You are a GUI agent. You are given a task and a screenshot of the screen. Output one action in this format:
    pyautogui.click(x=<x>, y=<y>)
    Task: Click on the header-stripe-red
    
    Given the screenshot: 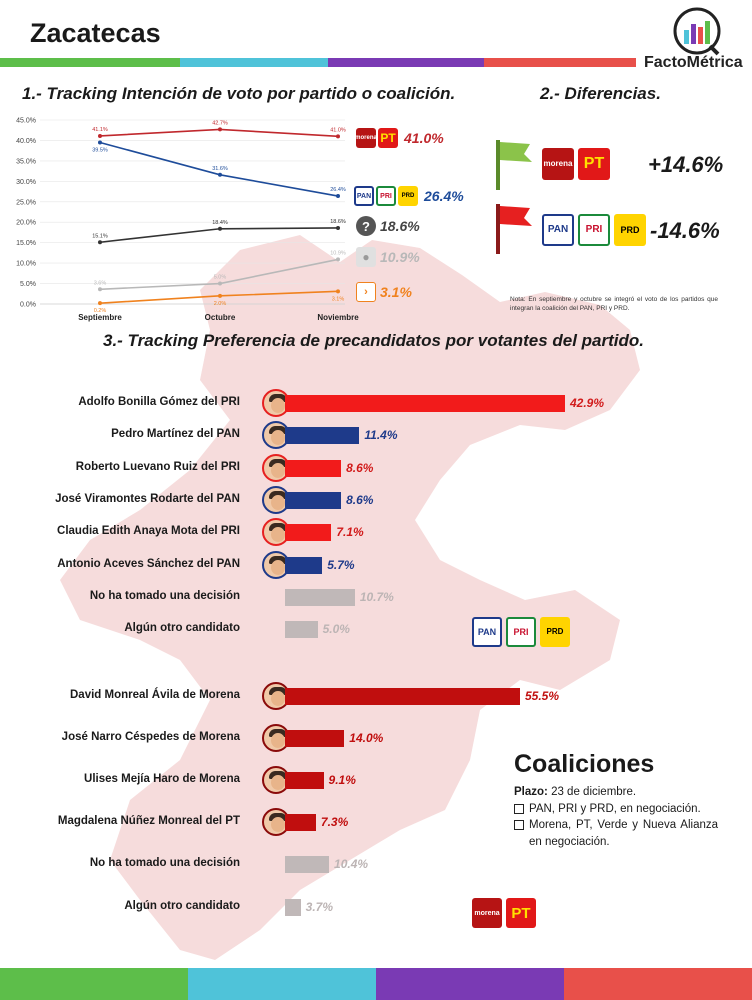 What is the action you would take?
    pyautogui.click(x=560, y=62)
    